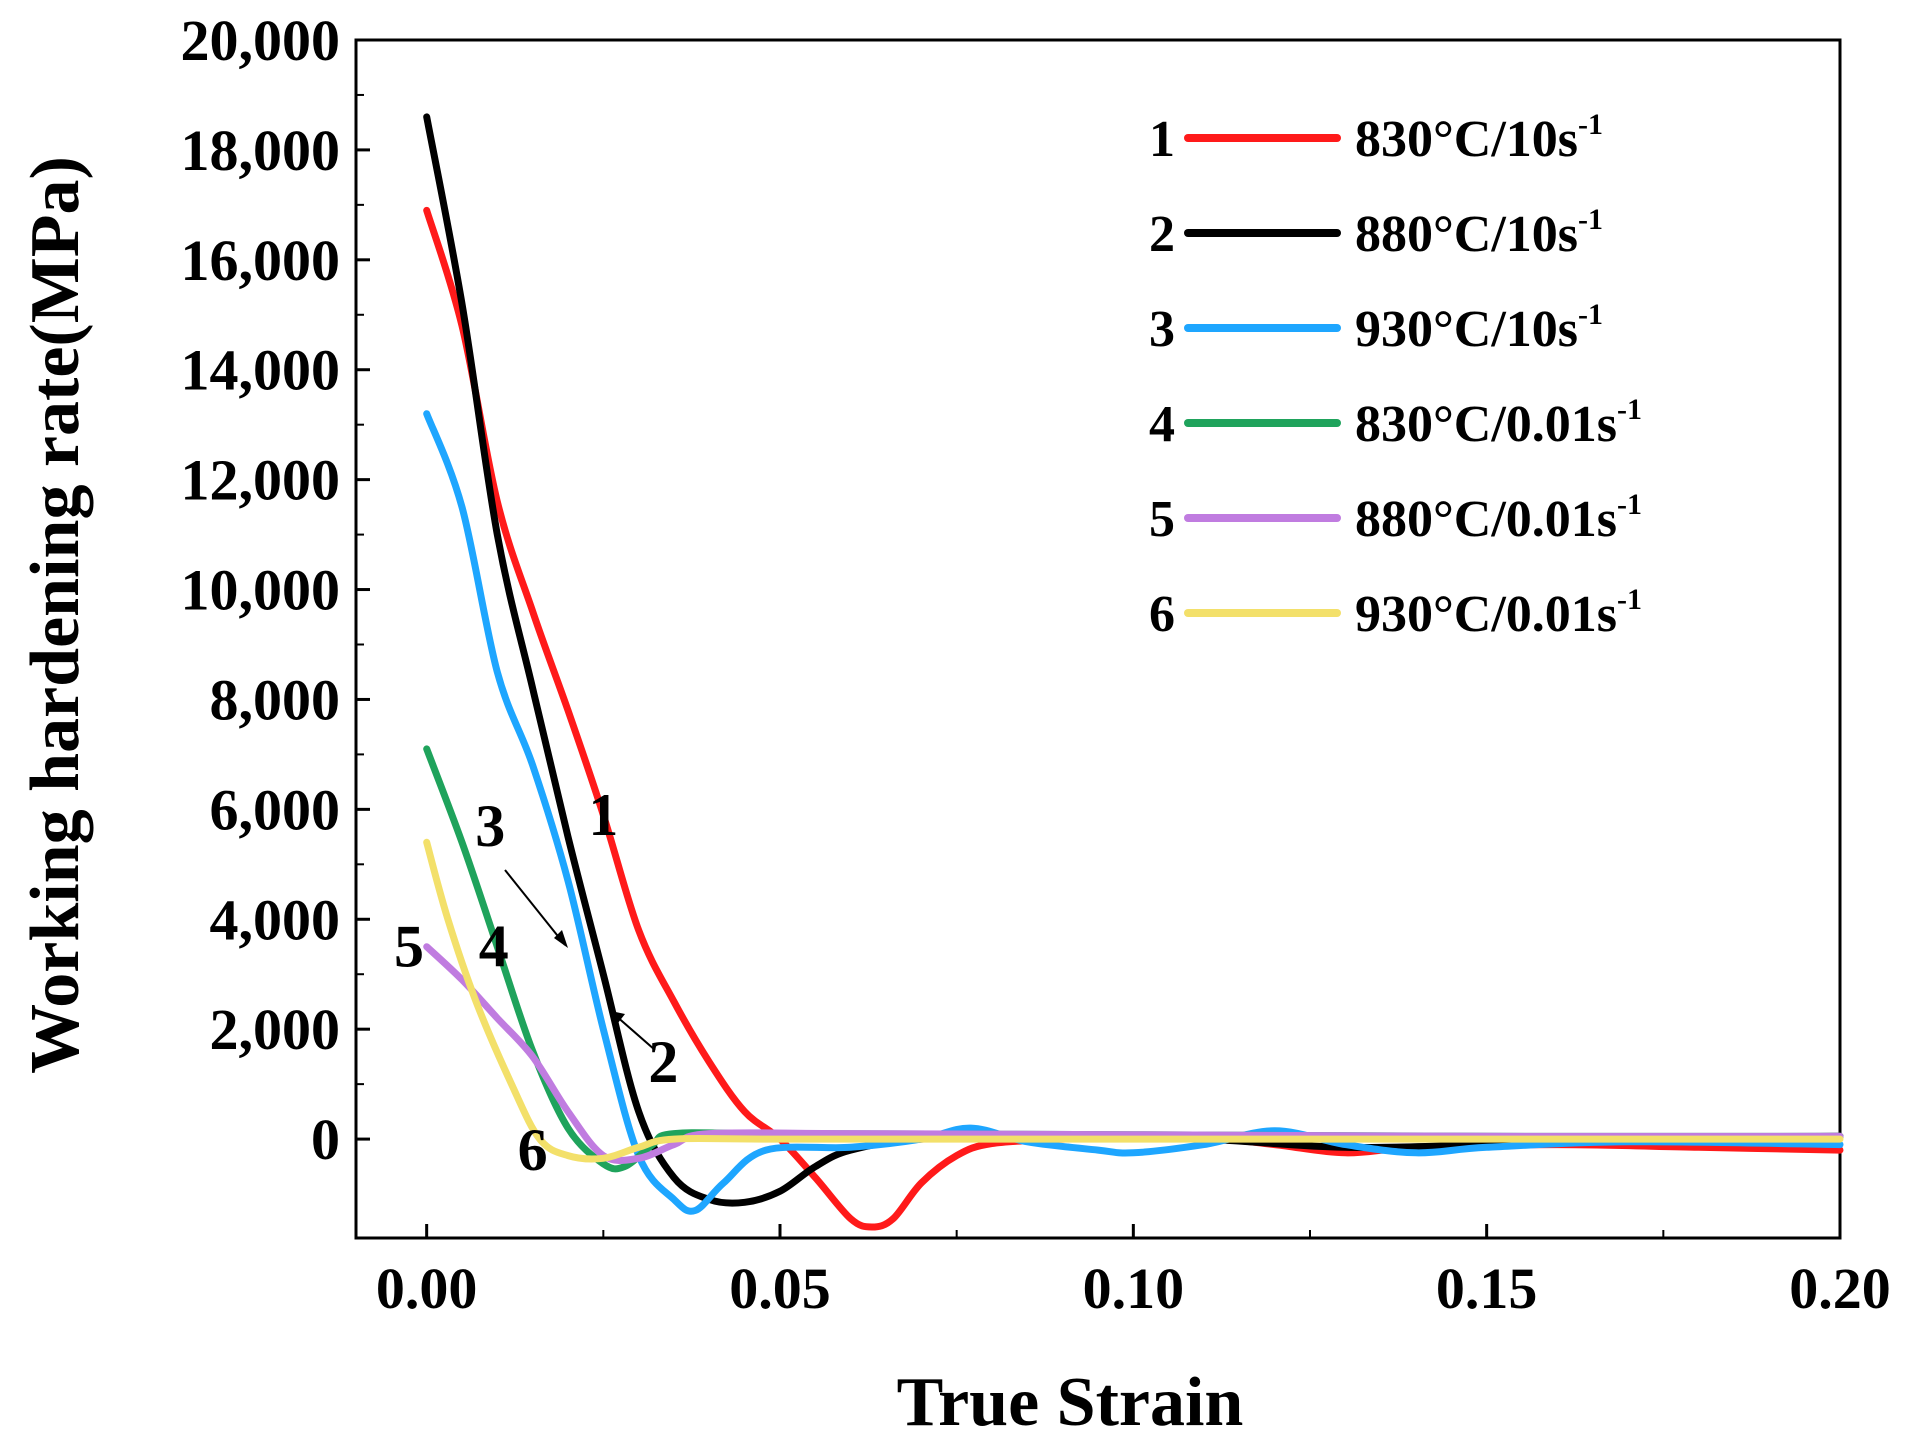 The image size is (1921, 1441). Describe the element at coordinates (1487, 1288) in the screenshot. I see `x-tick-label: 0.15` at that location.